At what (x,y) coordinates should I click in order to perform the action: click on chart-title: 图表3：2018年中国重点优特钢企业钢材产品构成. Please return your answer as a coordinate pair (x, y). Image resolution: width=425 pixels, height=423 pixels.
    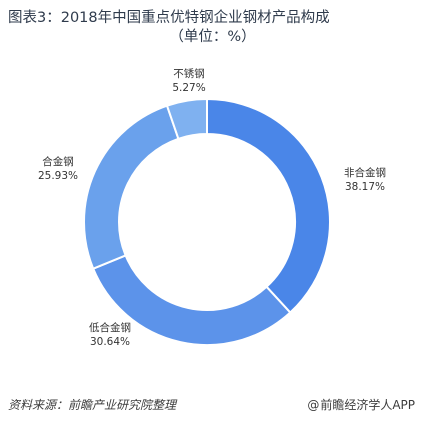
    Looking at the image, I should click on (169, 18).